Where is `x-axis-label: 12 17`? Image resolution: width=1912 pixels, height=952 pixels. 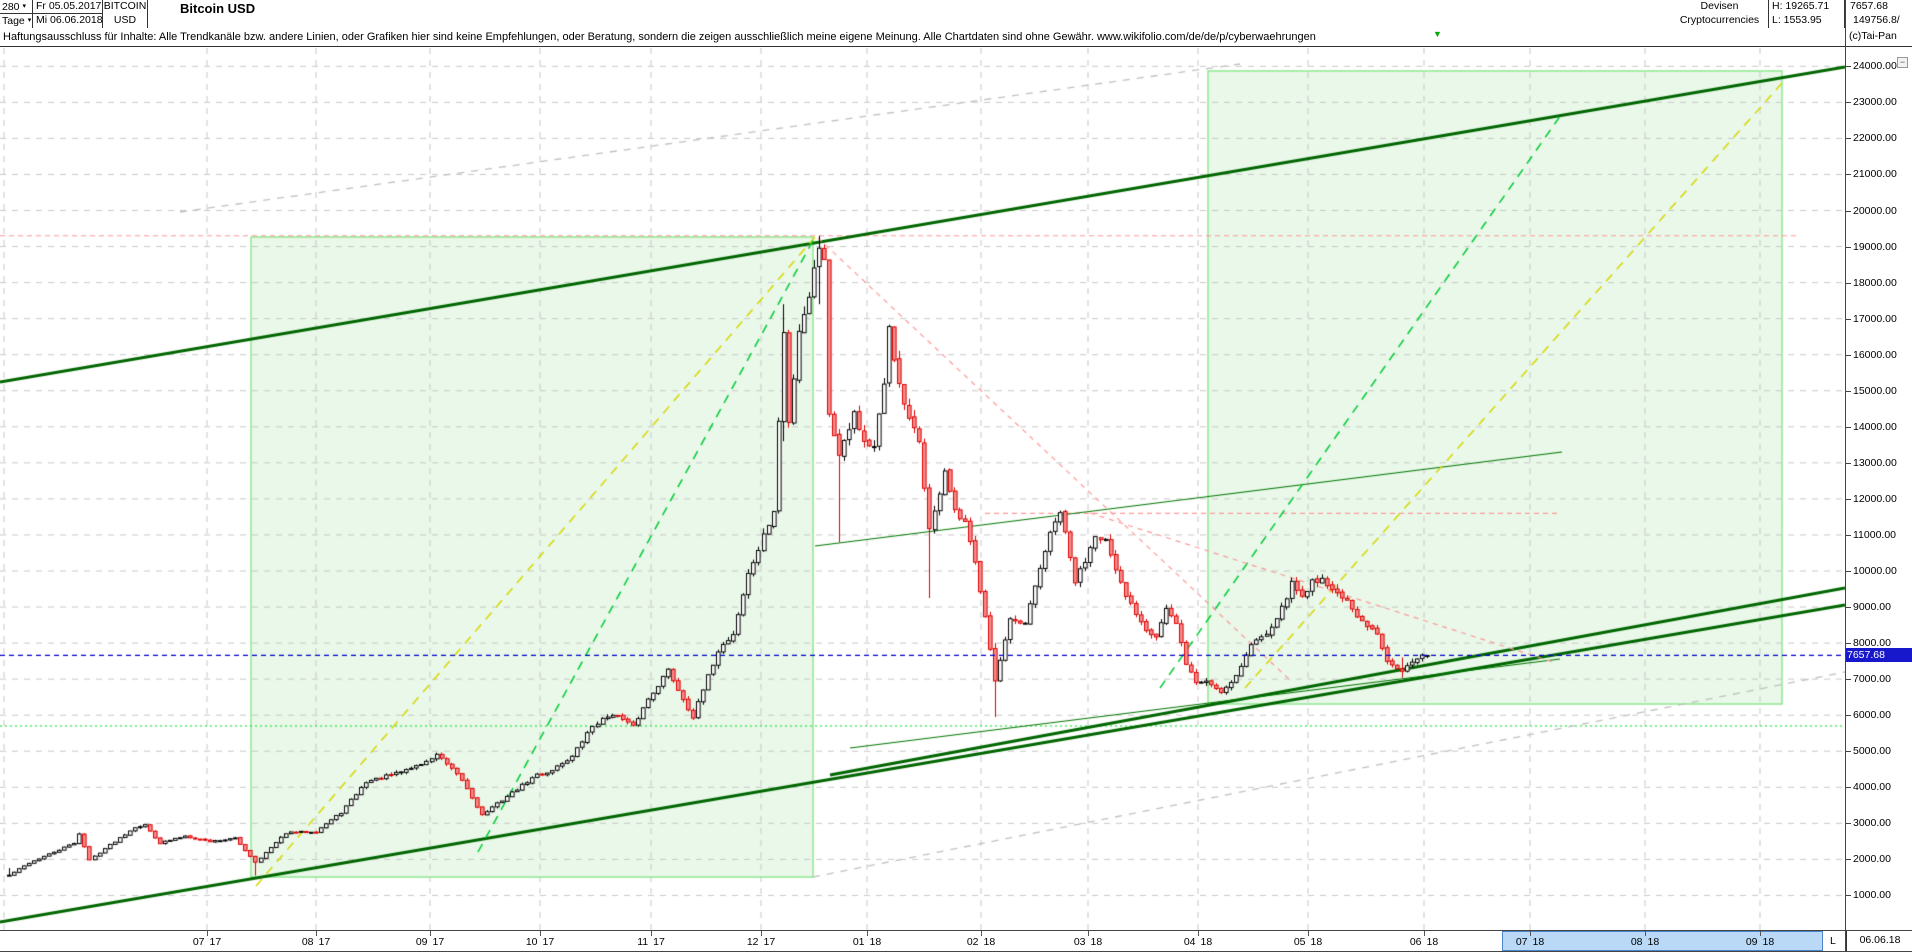 x-axis-label: 12 17 is located at coordinates (761, 942).